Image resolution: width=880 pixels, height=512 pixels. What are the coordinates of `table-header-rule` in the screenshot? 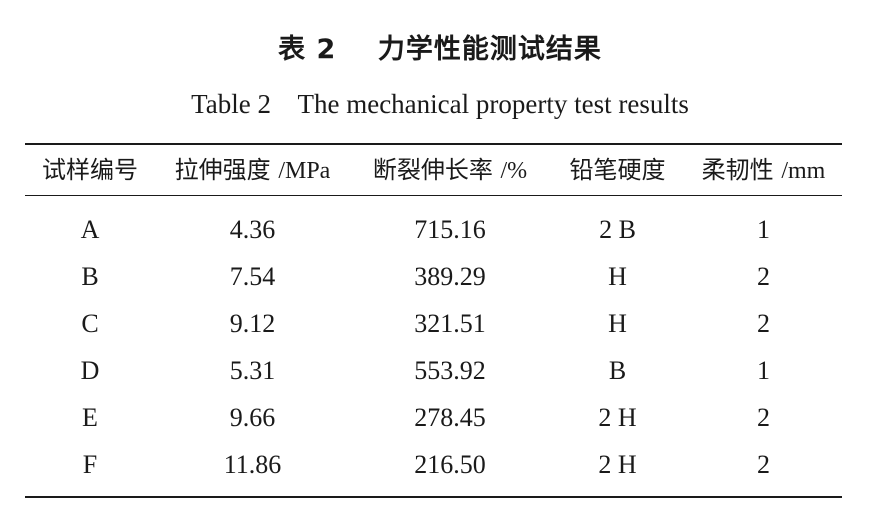 It's located at (433, 195).